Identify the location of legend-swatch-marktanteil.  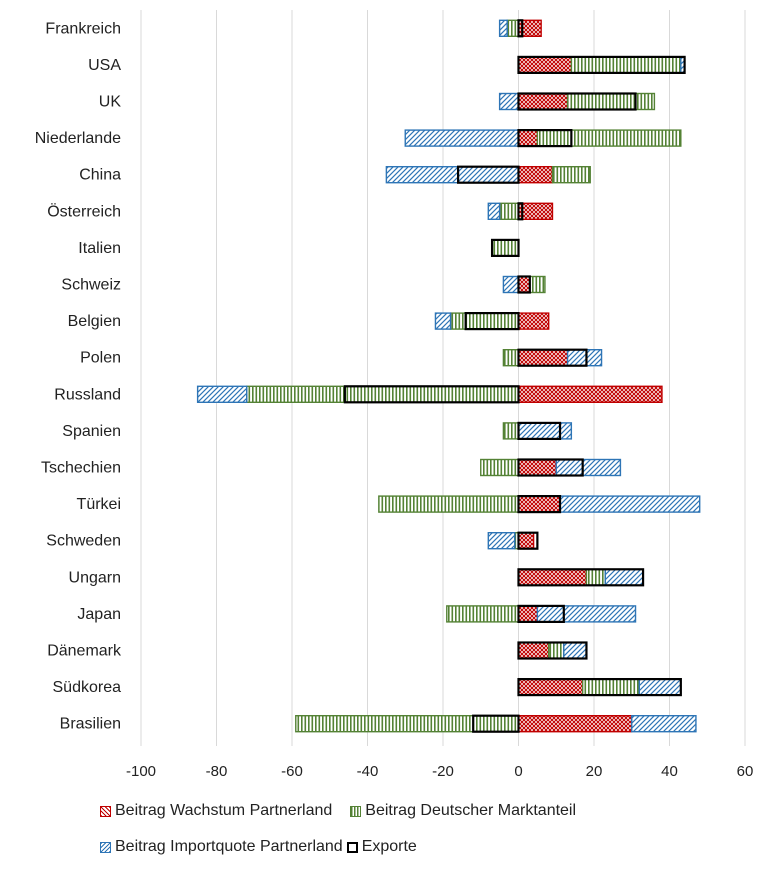
(356, 811).